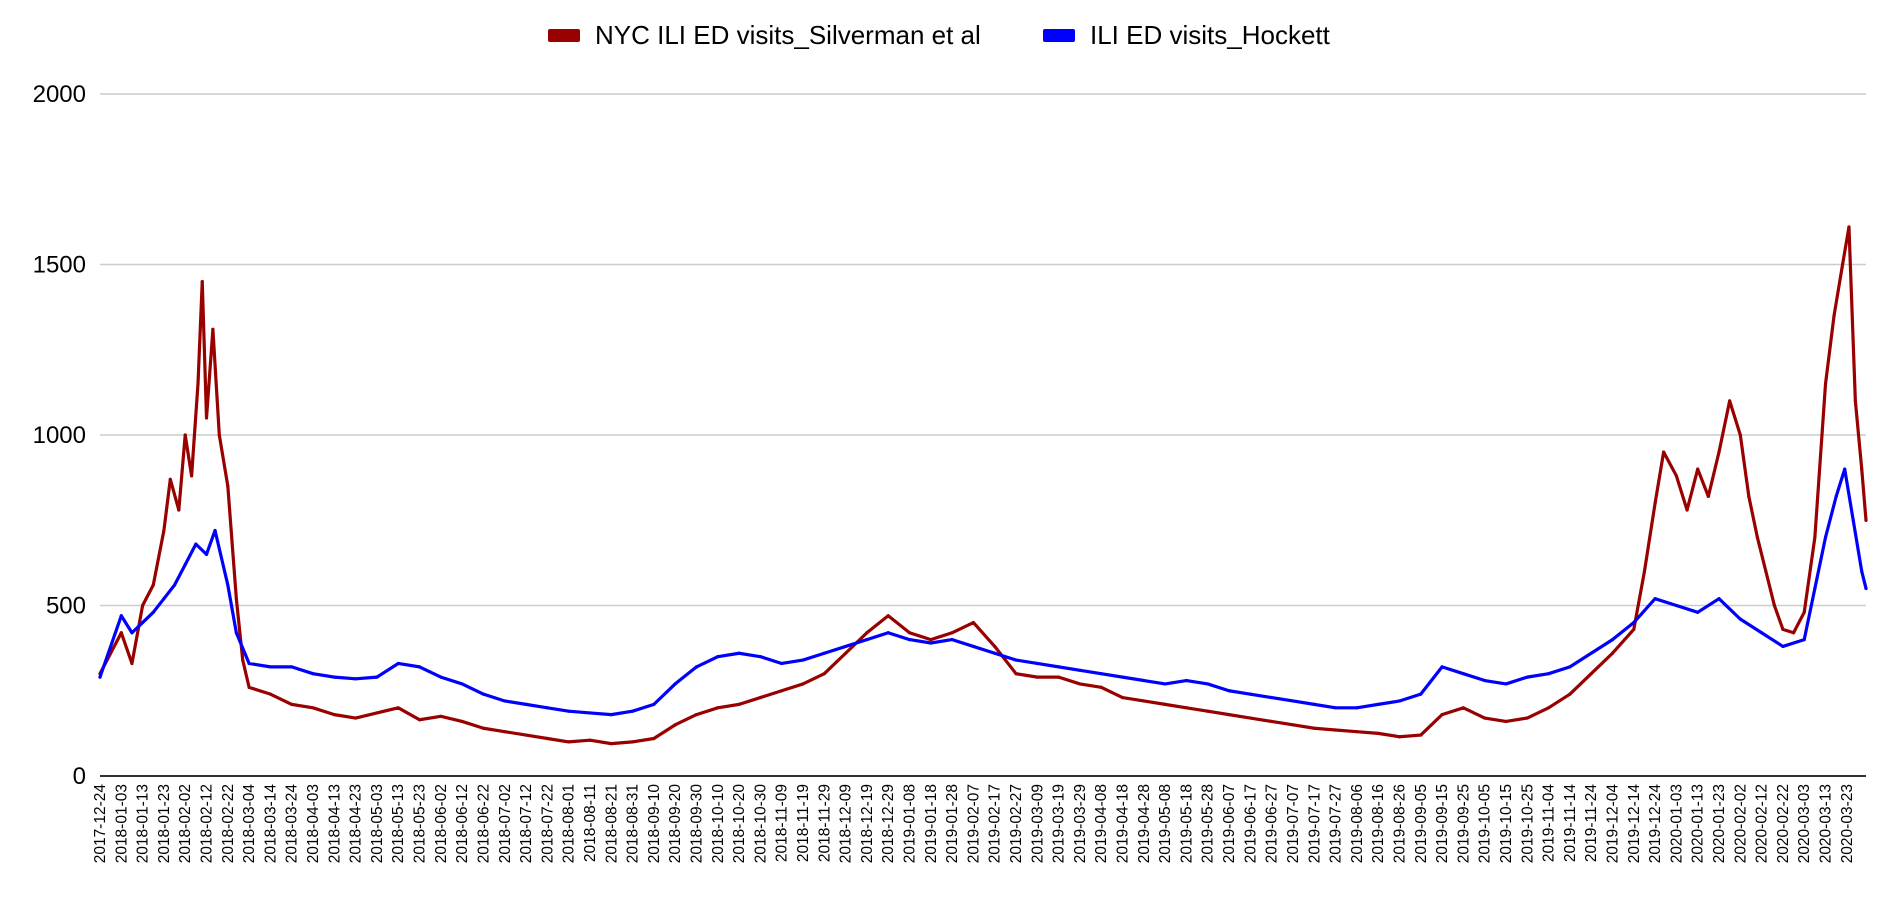 This screenshot has height=920, width=1878. What do you see at coordinates (1804, 823) in the screenshot?
I see `x-tick-label: 2020-03-03` at bounding box center [1804, 823].